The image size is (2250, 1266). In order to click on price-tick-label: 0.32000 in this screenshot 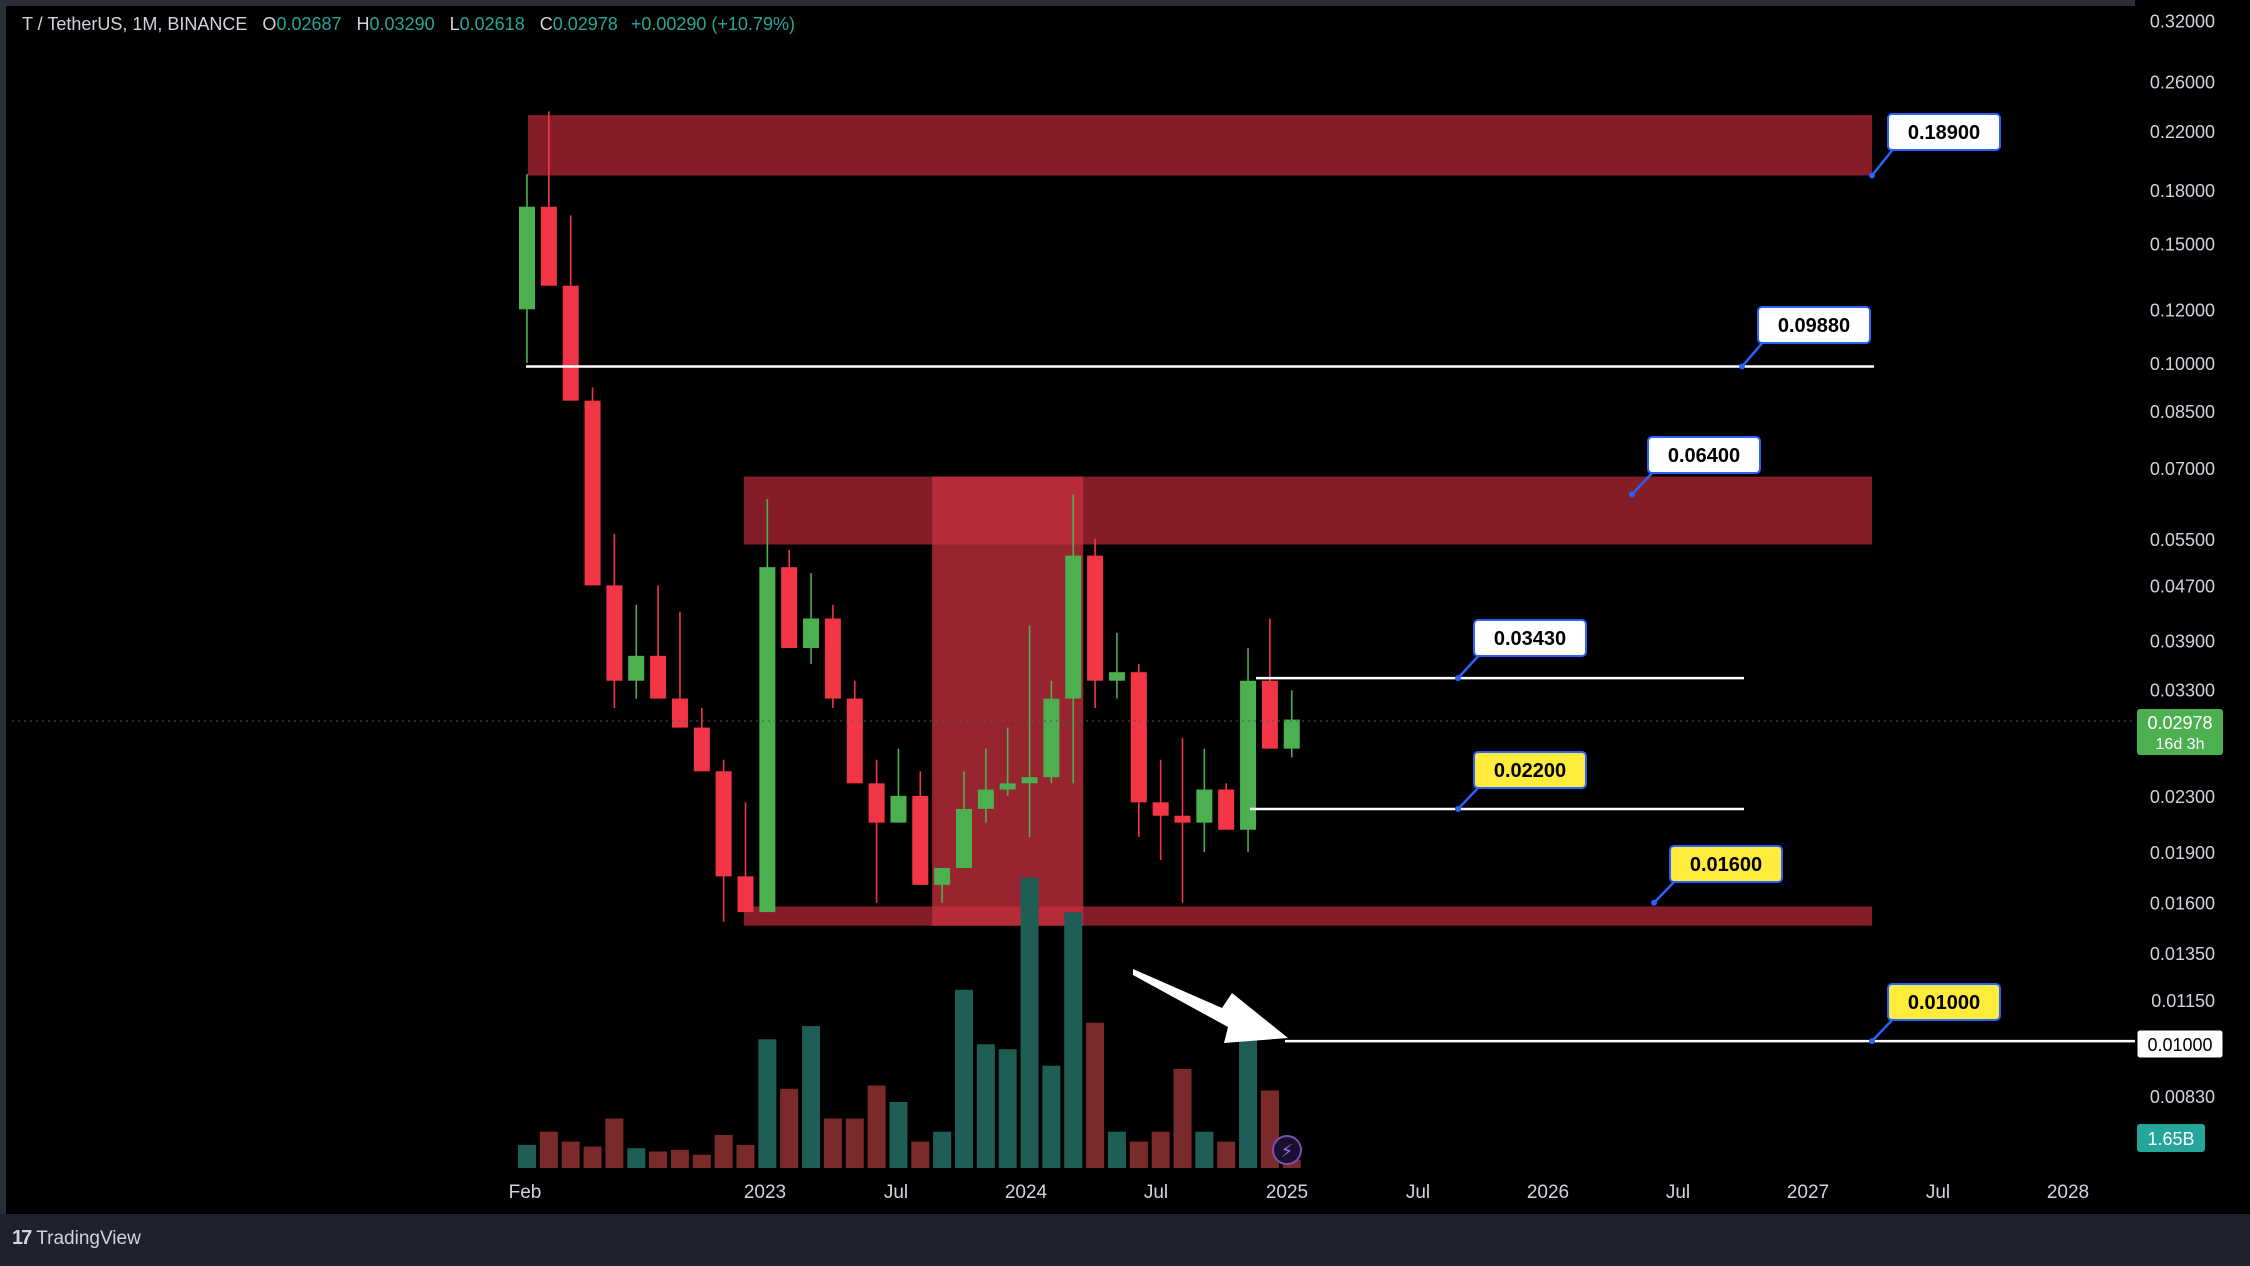, I will do `click(2182, 21)`.